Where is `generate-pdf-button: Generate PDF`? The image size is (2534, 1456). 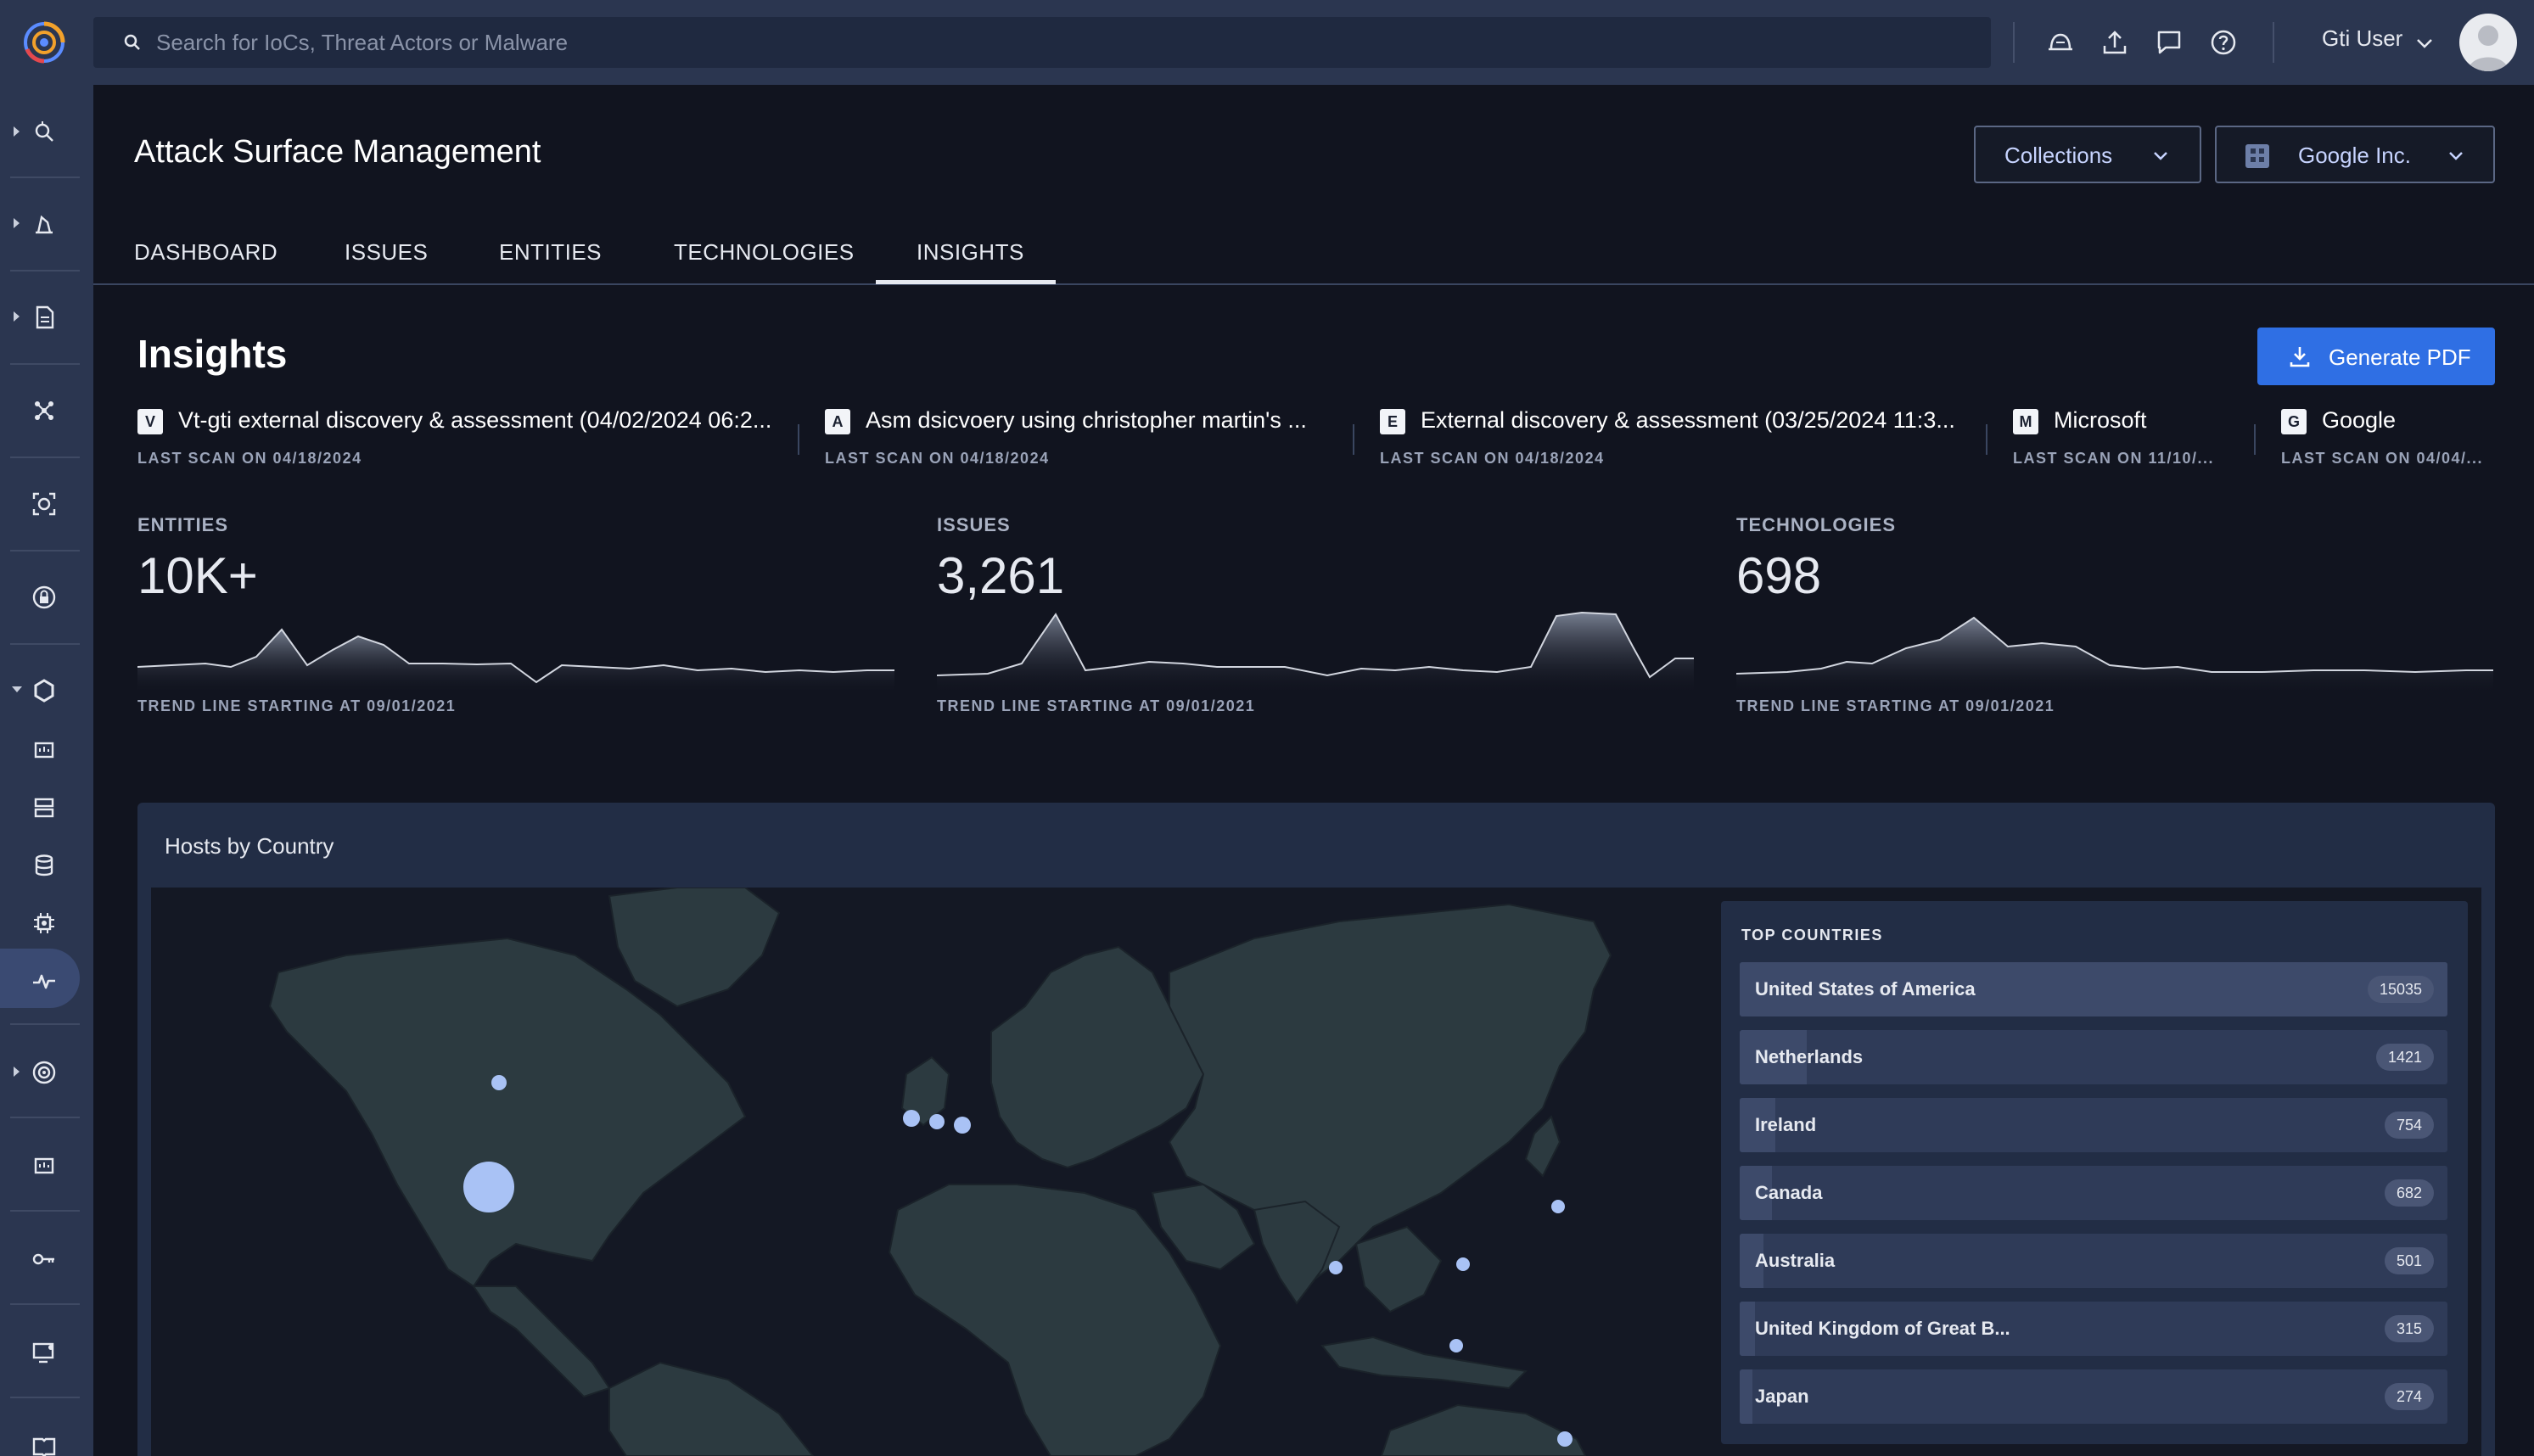
generate-pdf-button: Generate PDF is located at coordinates (2376, 356).